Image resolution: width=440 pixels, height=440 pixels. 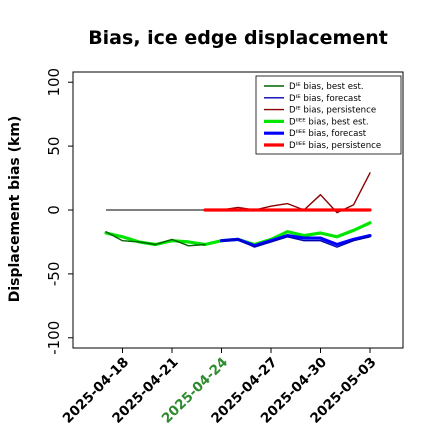 What do you see at coordinates (54, 146) in the screenshot?
I see `y-tick-label: 50` at bounding box center [54, 146].